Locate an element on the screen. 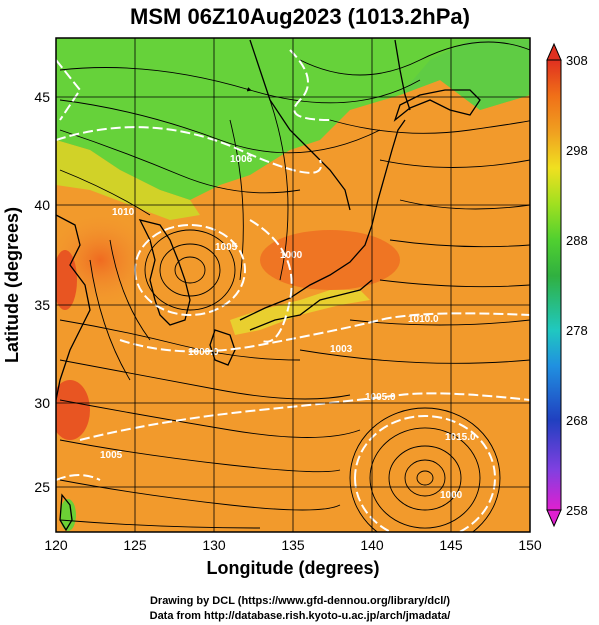  warm-area-korea is located at coordinates (103, 260).